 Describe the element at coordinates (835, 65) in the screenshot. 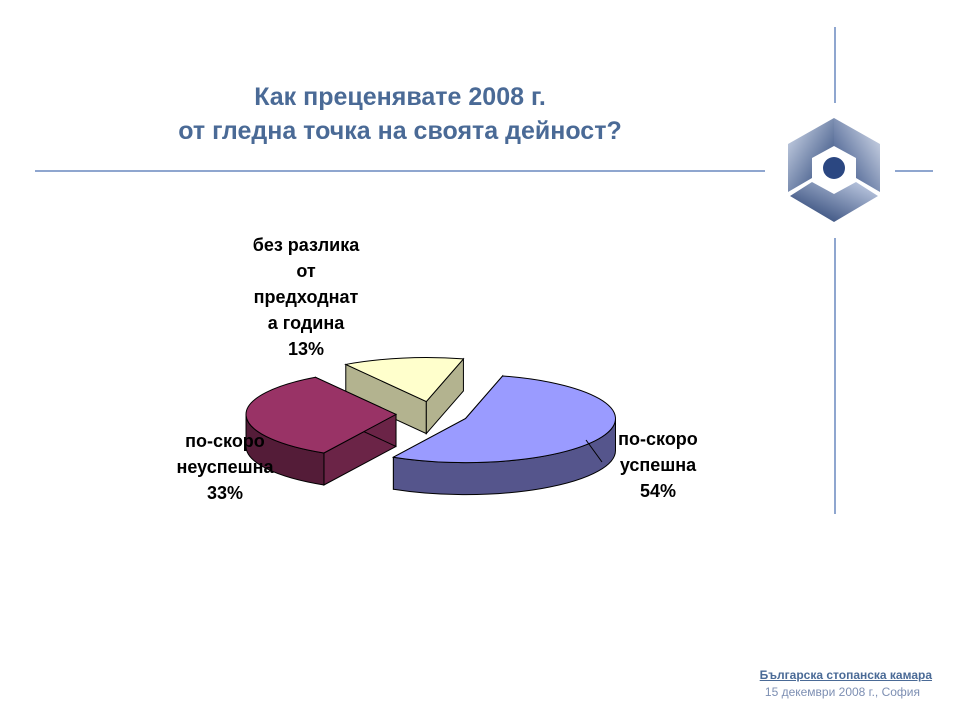

I see `vertical-rule-top` at that location.